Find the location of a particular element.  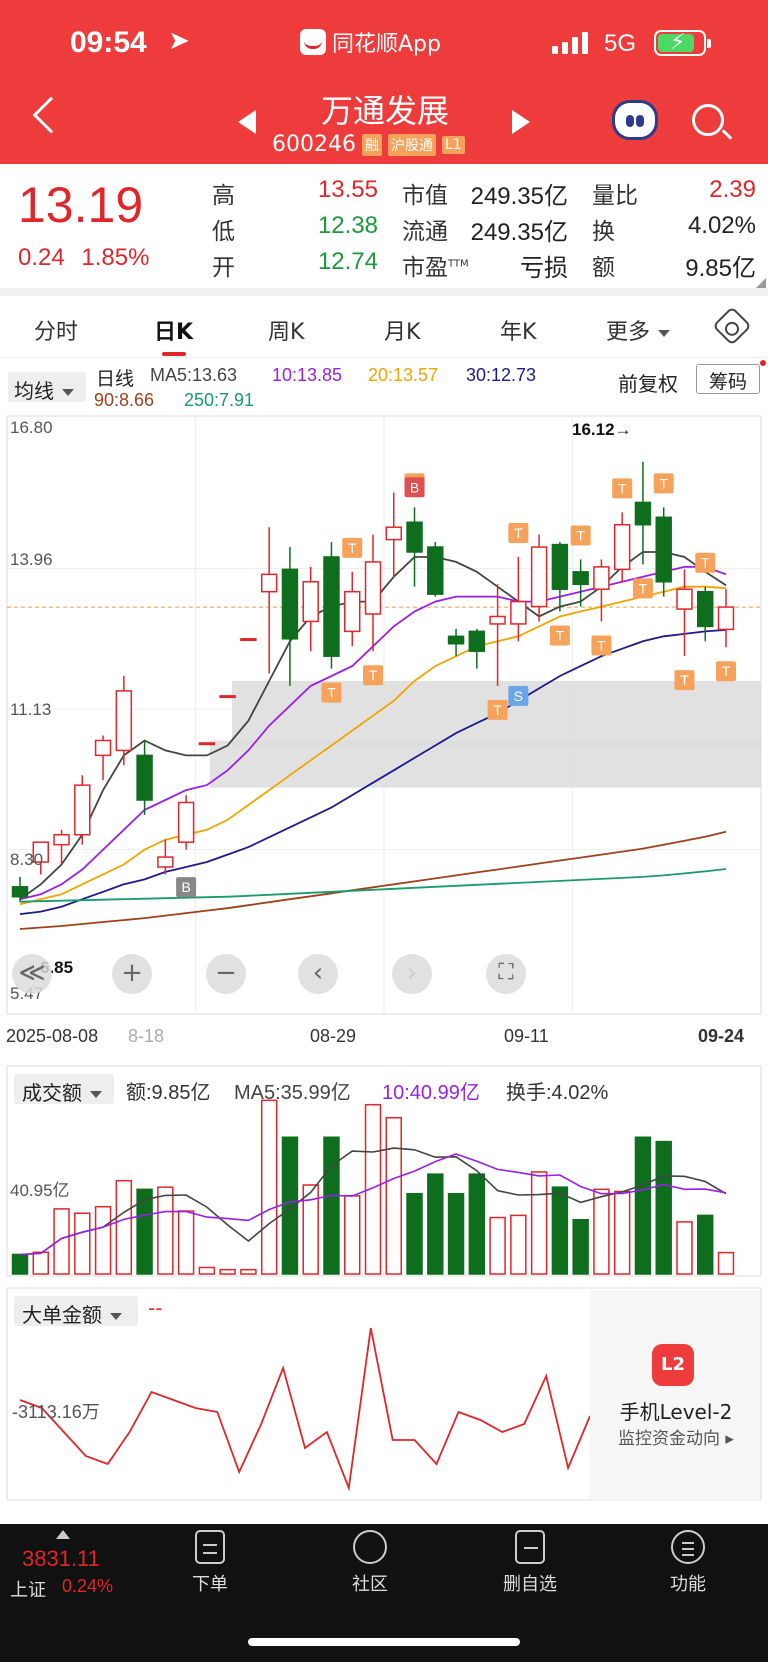

notification-dot is located at coordinates (763, 363).